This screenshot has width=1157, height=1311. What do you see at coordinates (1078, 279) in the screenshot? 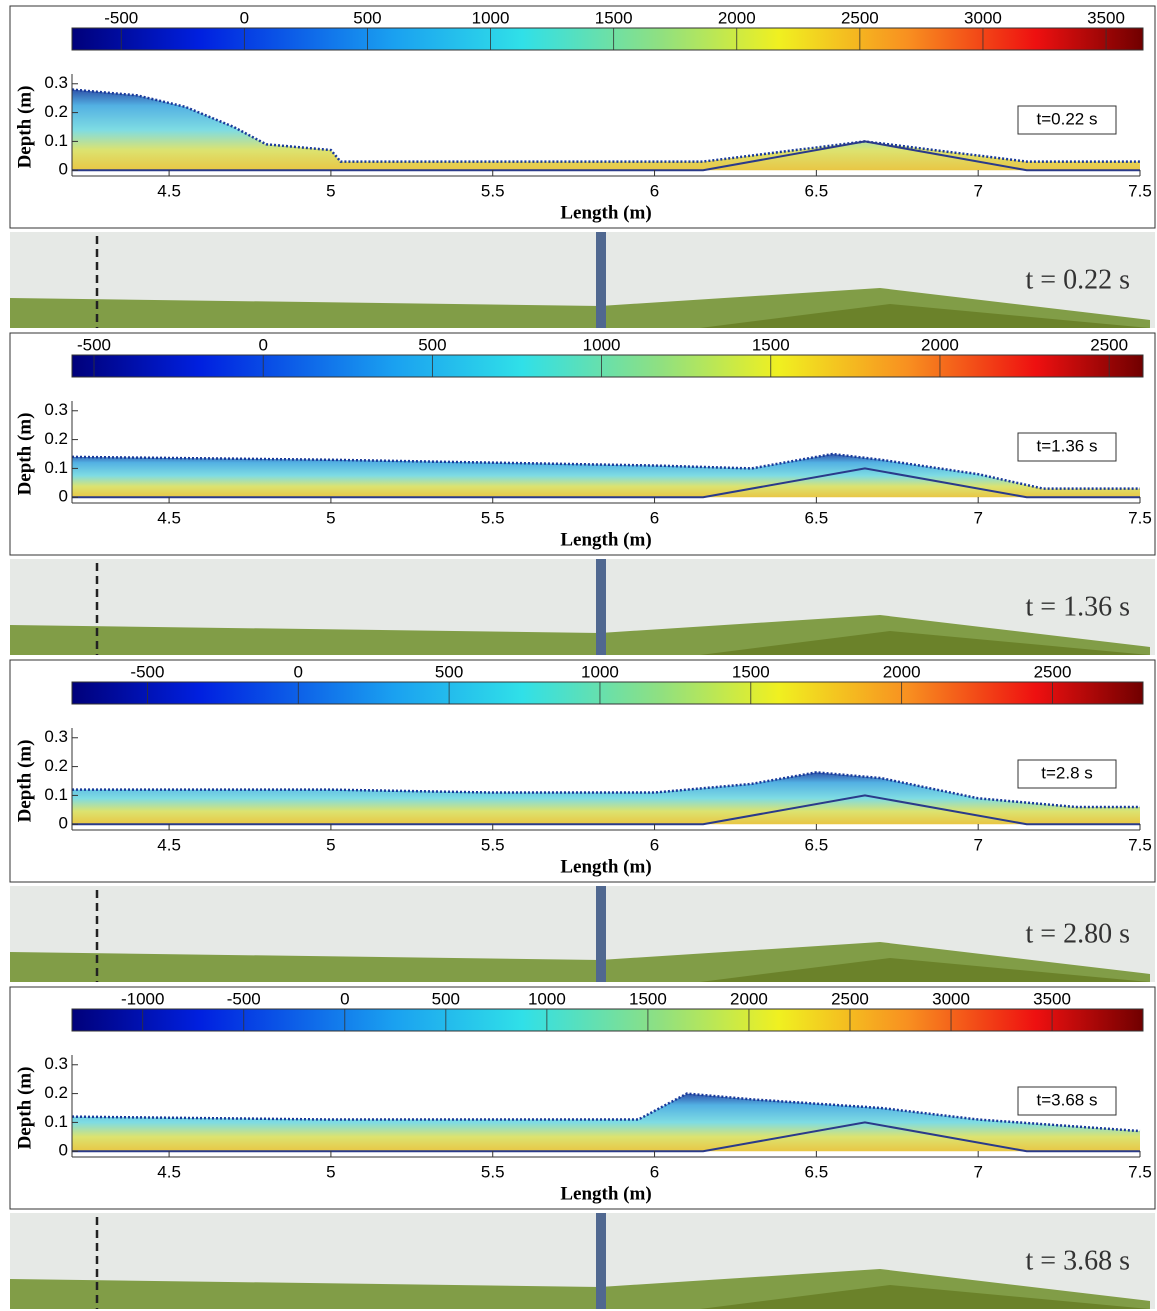
I see `photo-label: t = 0.22 s` at bounding box center [1078, 279].